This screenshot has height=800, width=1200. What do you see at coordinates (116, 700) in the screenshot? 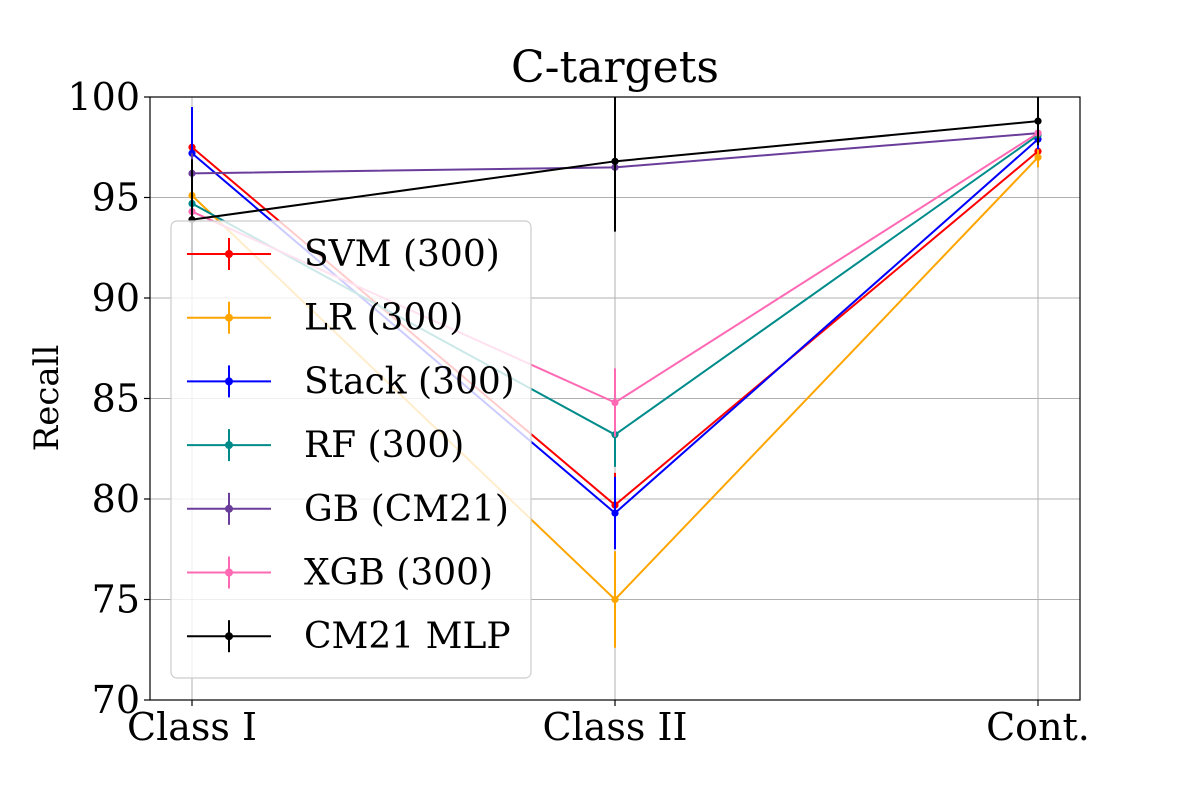
I see `y-tick-label-0: 70` at bounding box center [116, 700].